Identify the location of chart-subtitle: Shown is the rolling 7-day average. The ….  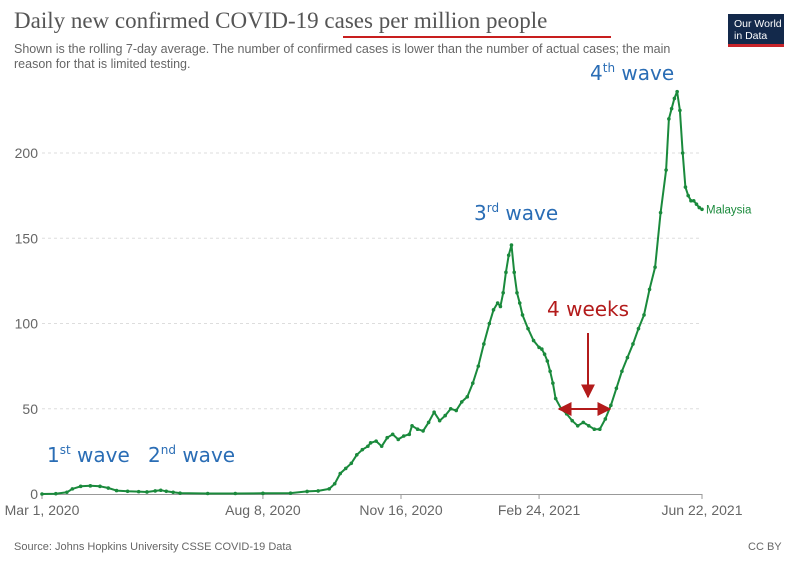
(342, 56).